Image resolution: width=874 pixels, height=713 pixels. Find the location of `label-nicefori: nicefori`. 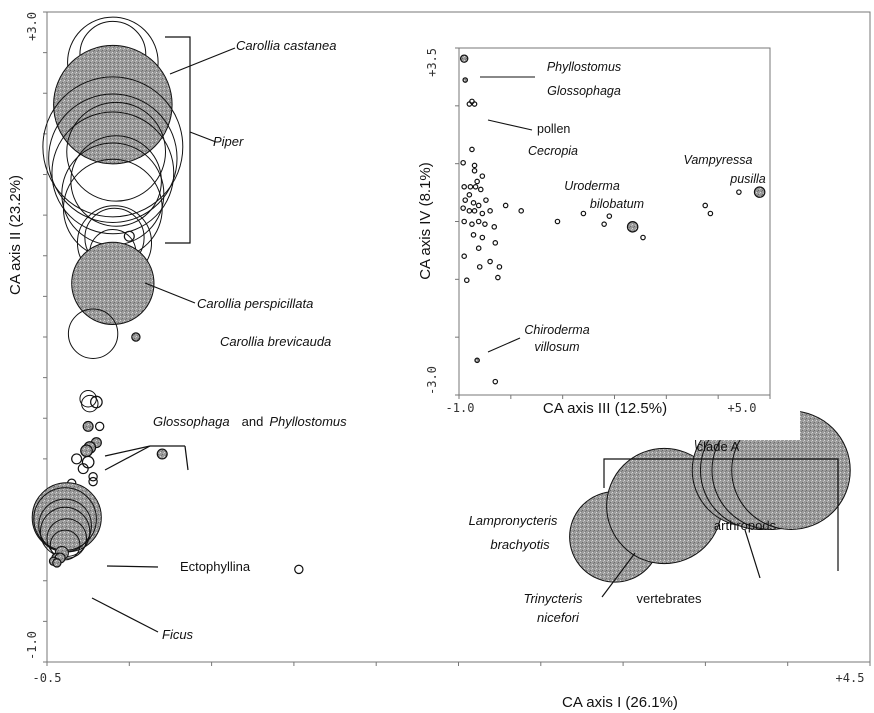

label-nicefori: nicefori is located at coordinates (558, 617).